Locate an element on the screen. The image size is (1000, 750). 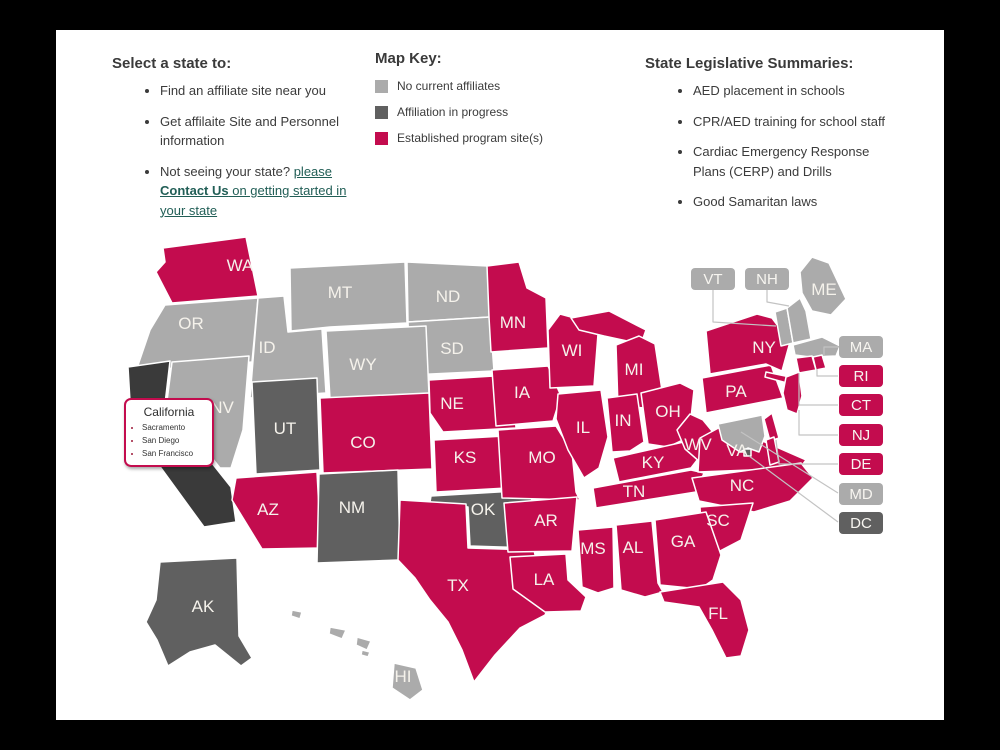
state-ct is located at coordinates (806, 364).